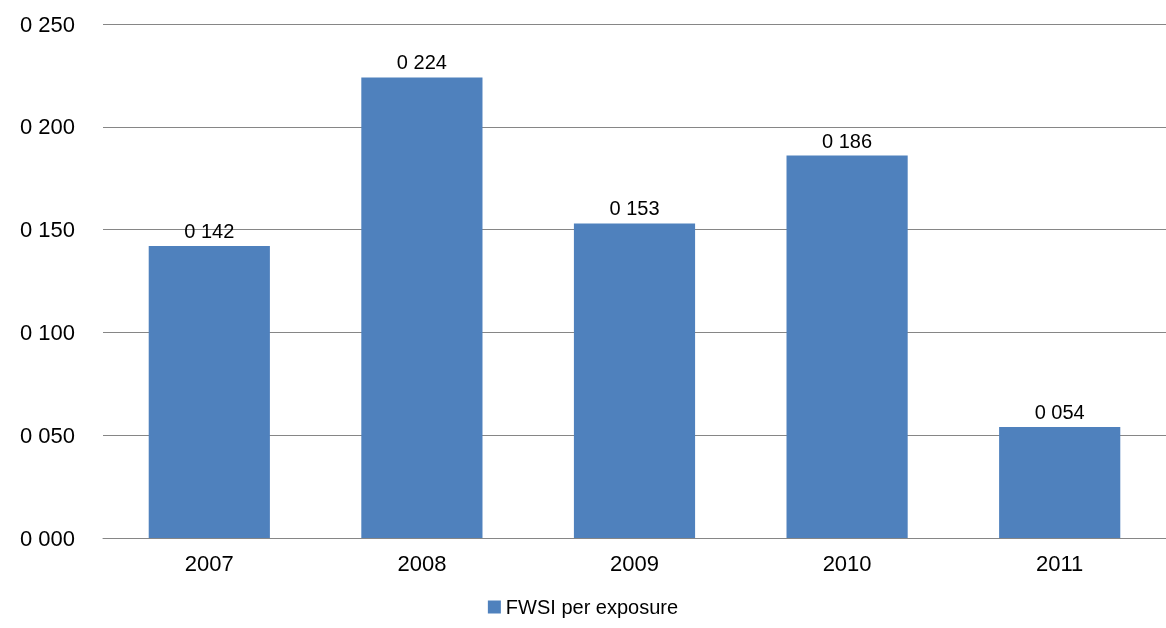 The width and height of the screenshot is (1166, 628). I want to click on data-label: 0 186, so click(847, 140).